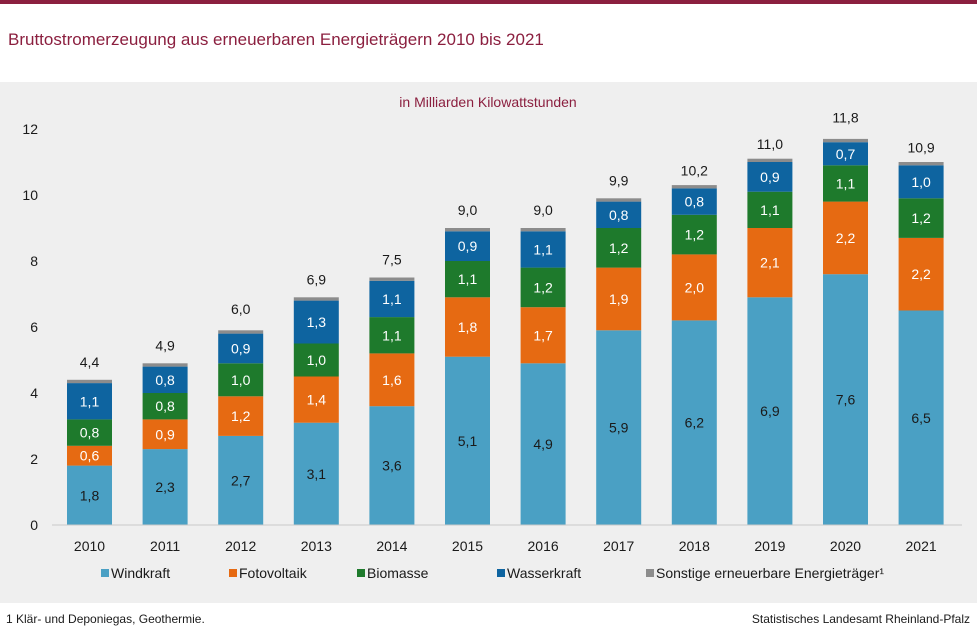 The height and width of the screenshot is (631, 977). I want to click on segment-value-label: 3,6, so click(392, 466).